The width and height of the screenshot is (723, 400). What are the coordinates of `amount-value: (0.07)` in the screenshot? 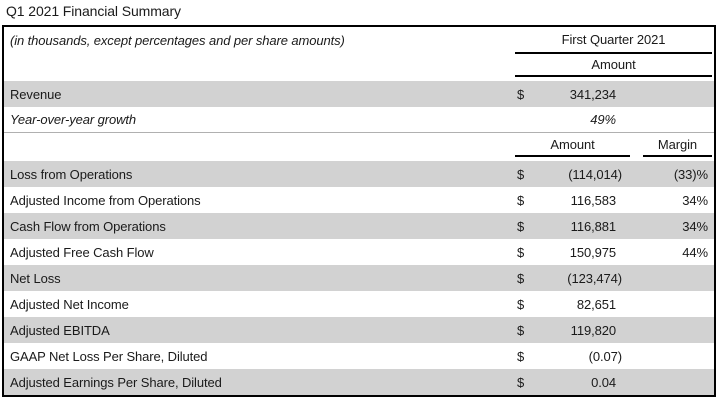 It's located at (605, 356).